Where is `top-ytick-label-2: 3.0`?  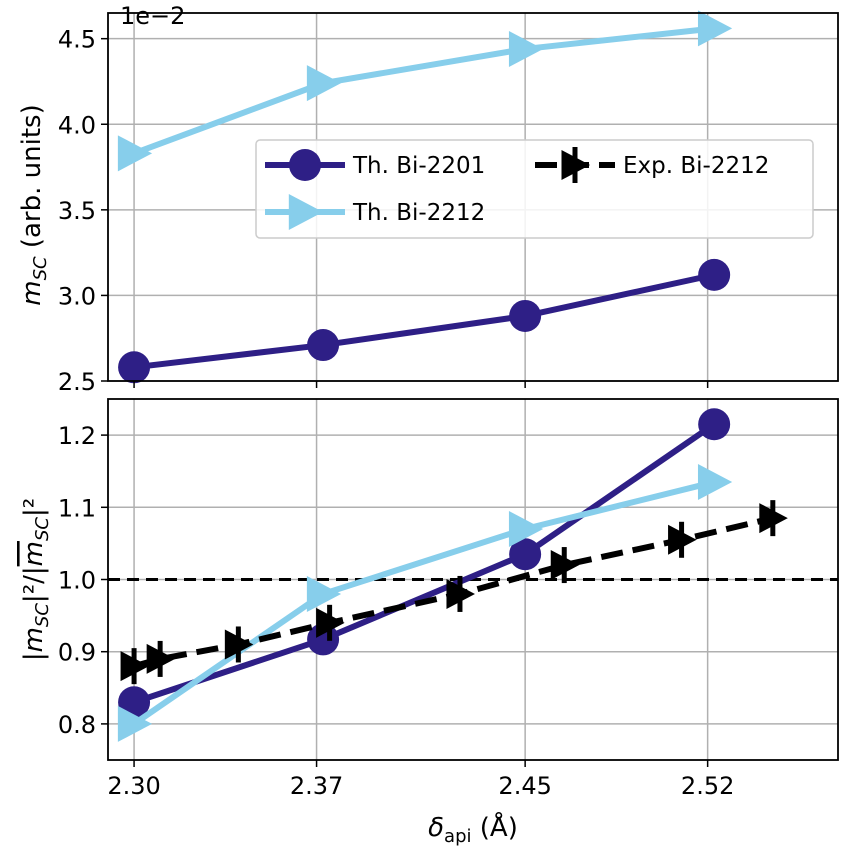 top-ytick-label-2: 3.0 is located at coordinates (77, 296).